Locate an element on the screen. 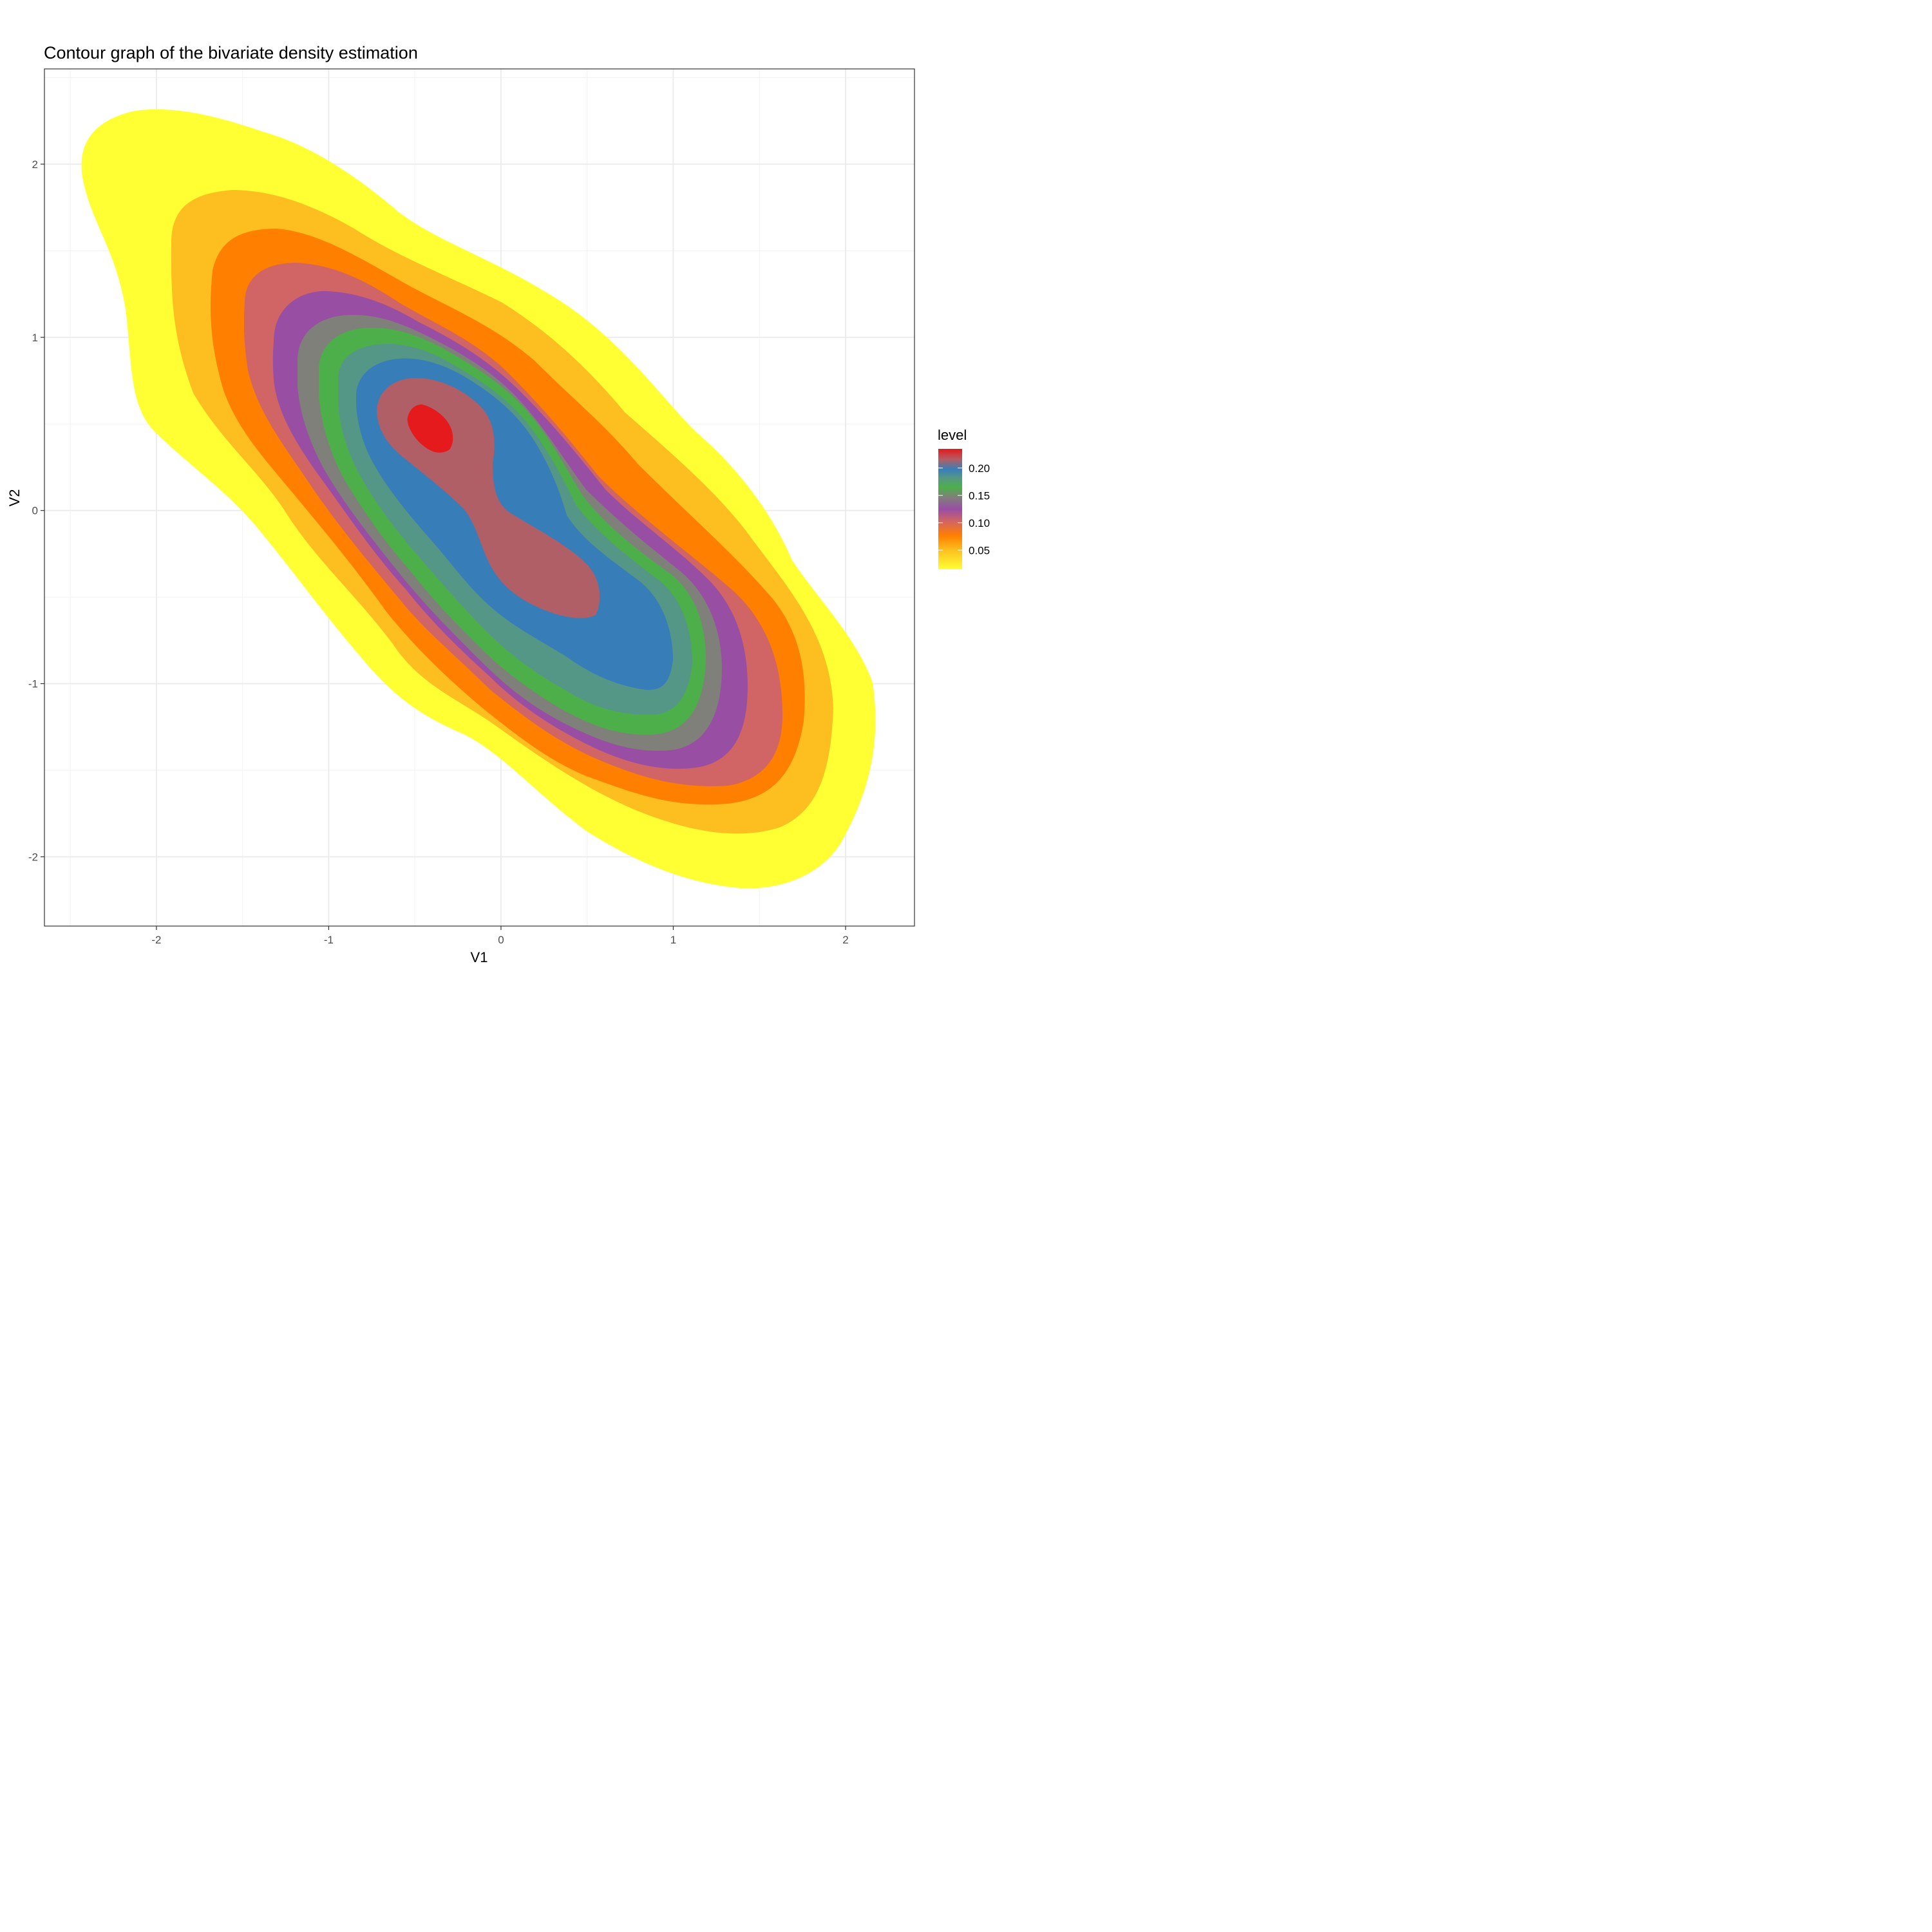 This screenshot has height=1932, width=1932. legend-title: level is located at coordinates (952, 435).